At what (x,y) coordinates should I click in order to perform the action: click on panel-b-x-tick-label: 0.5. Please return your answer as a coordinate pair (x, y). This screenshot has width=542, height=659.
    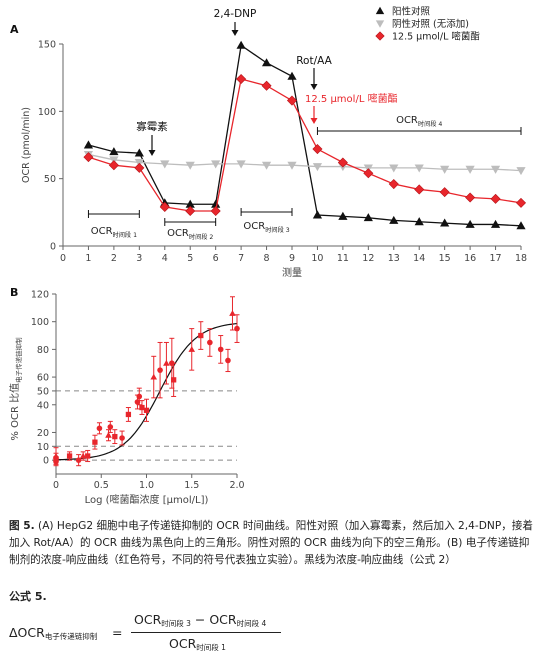
    Looking at the image, I should click on (101, 485).